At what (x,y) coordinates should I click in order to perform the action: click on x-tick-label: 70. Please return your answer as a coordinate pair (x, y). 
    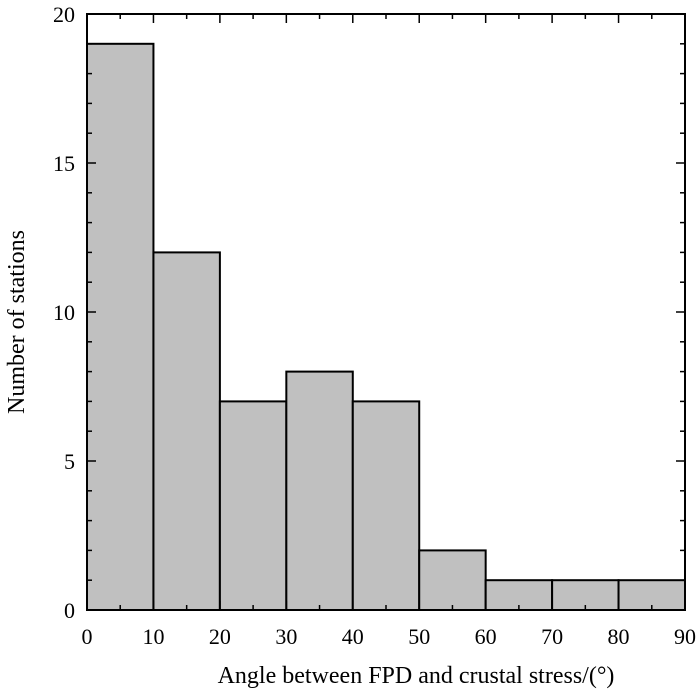
    Looking at the image, I should click on (552, 636).